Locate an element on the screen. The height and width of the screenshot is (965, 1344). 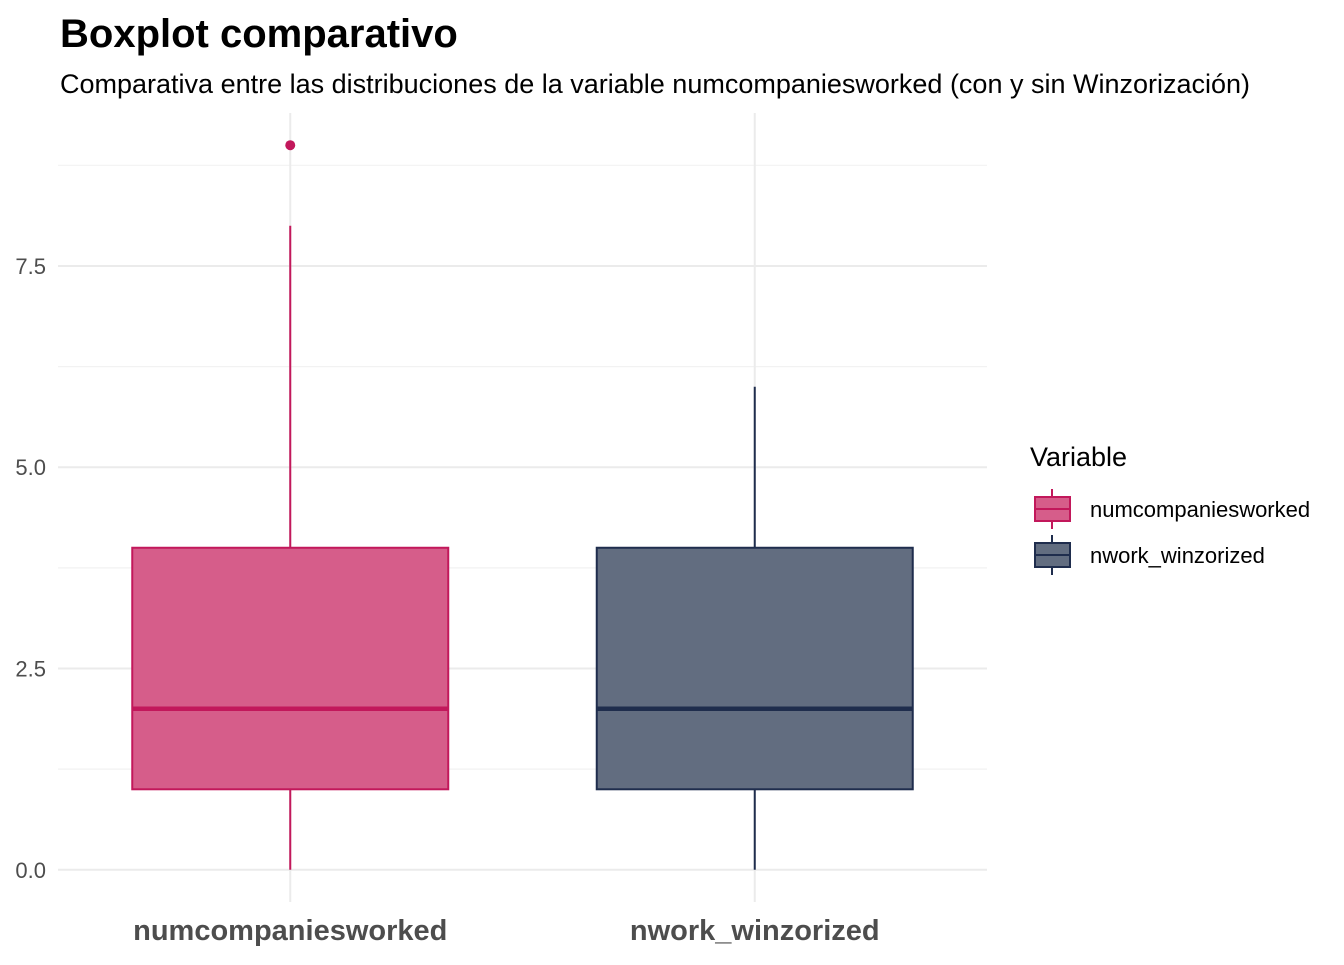
legend-item-nwork_winzorized: nwork_winzorized is located at coordinates (1149, 555).